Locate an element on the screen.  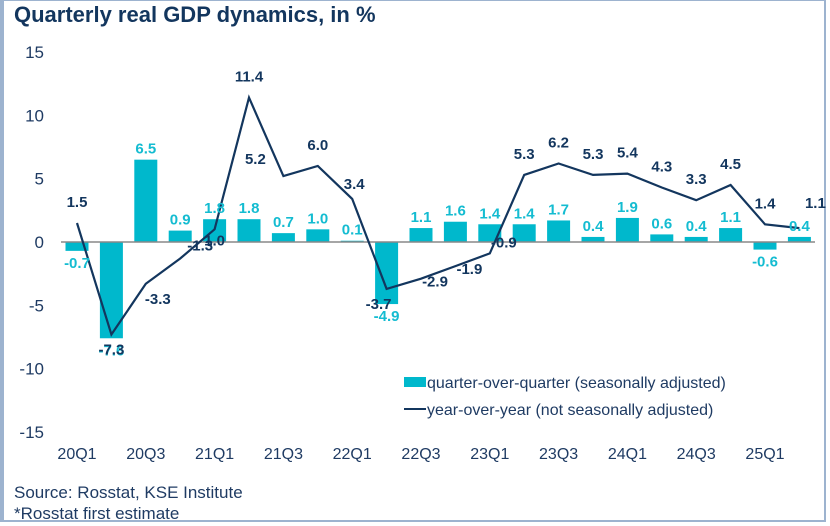
x-tick-label: 23Q3 is located at coordinates (558, 454).